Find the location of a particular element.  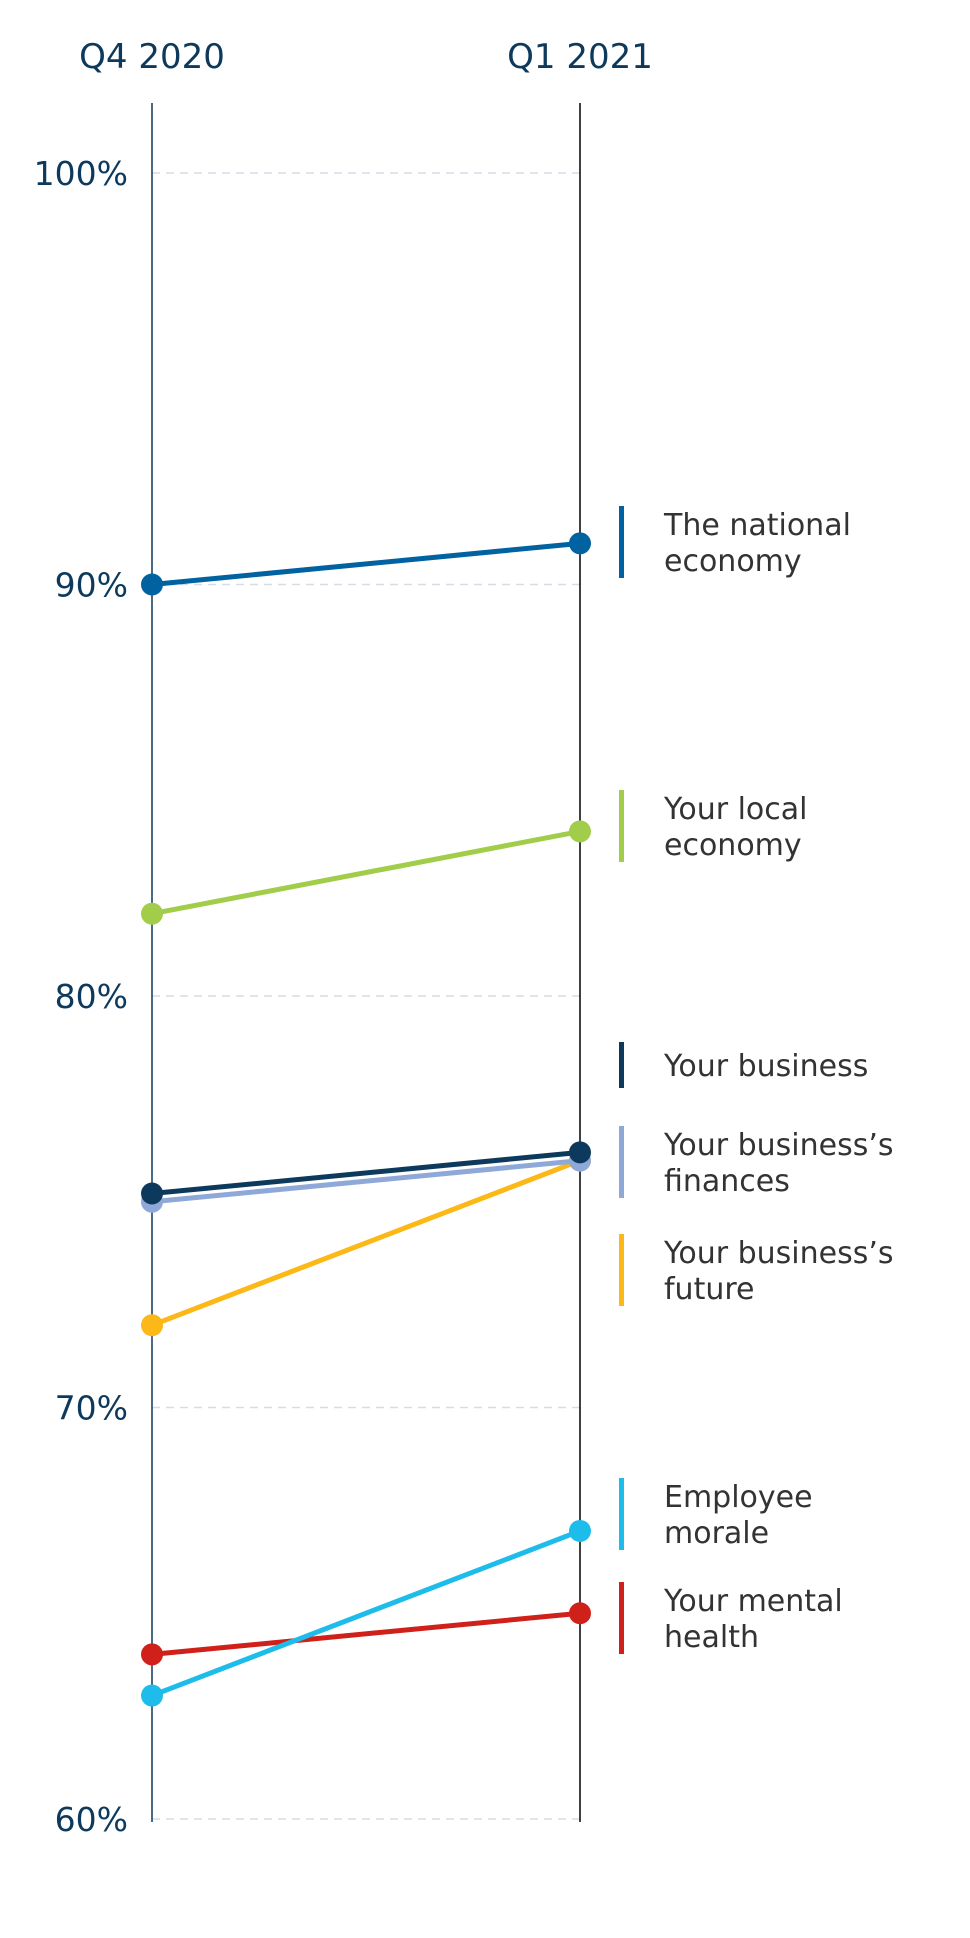

legend-label: finances is located at coordinates (727, 1181).